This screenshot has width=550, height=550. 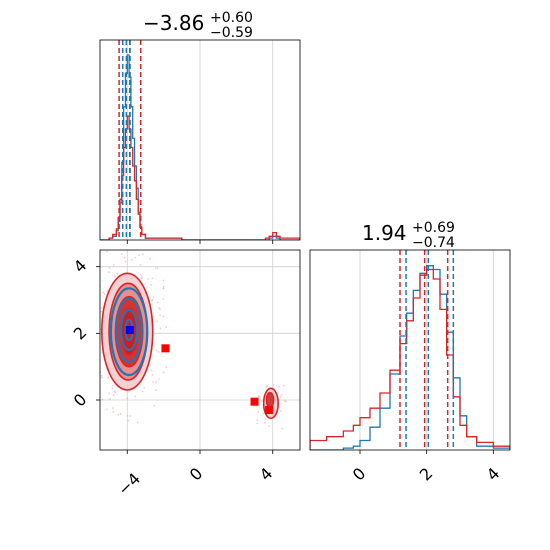 I want to click on marker-blue-square, so click(x=129, y=330).